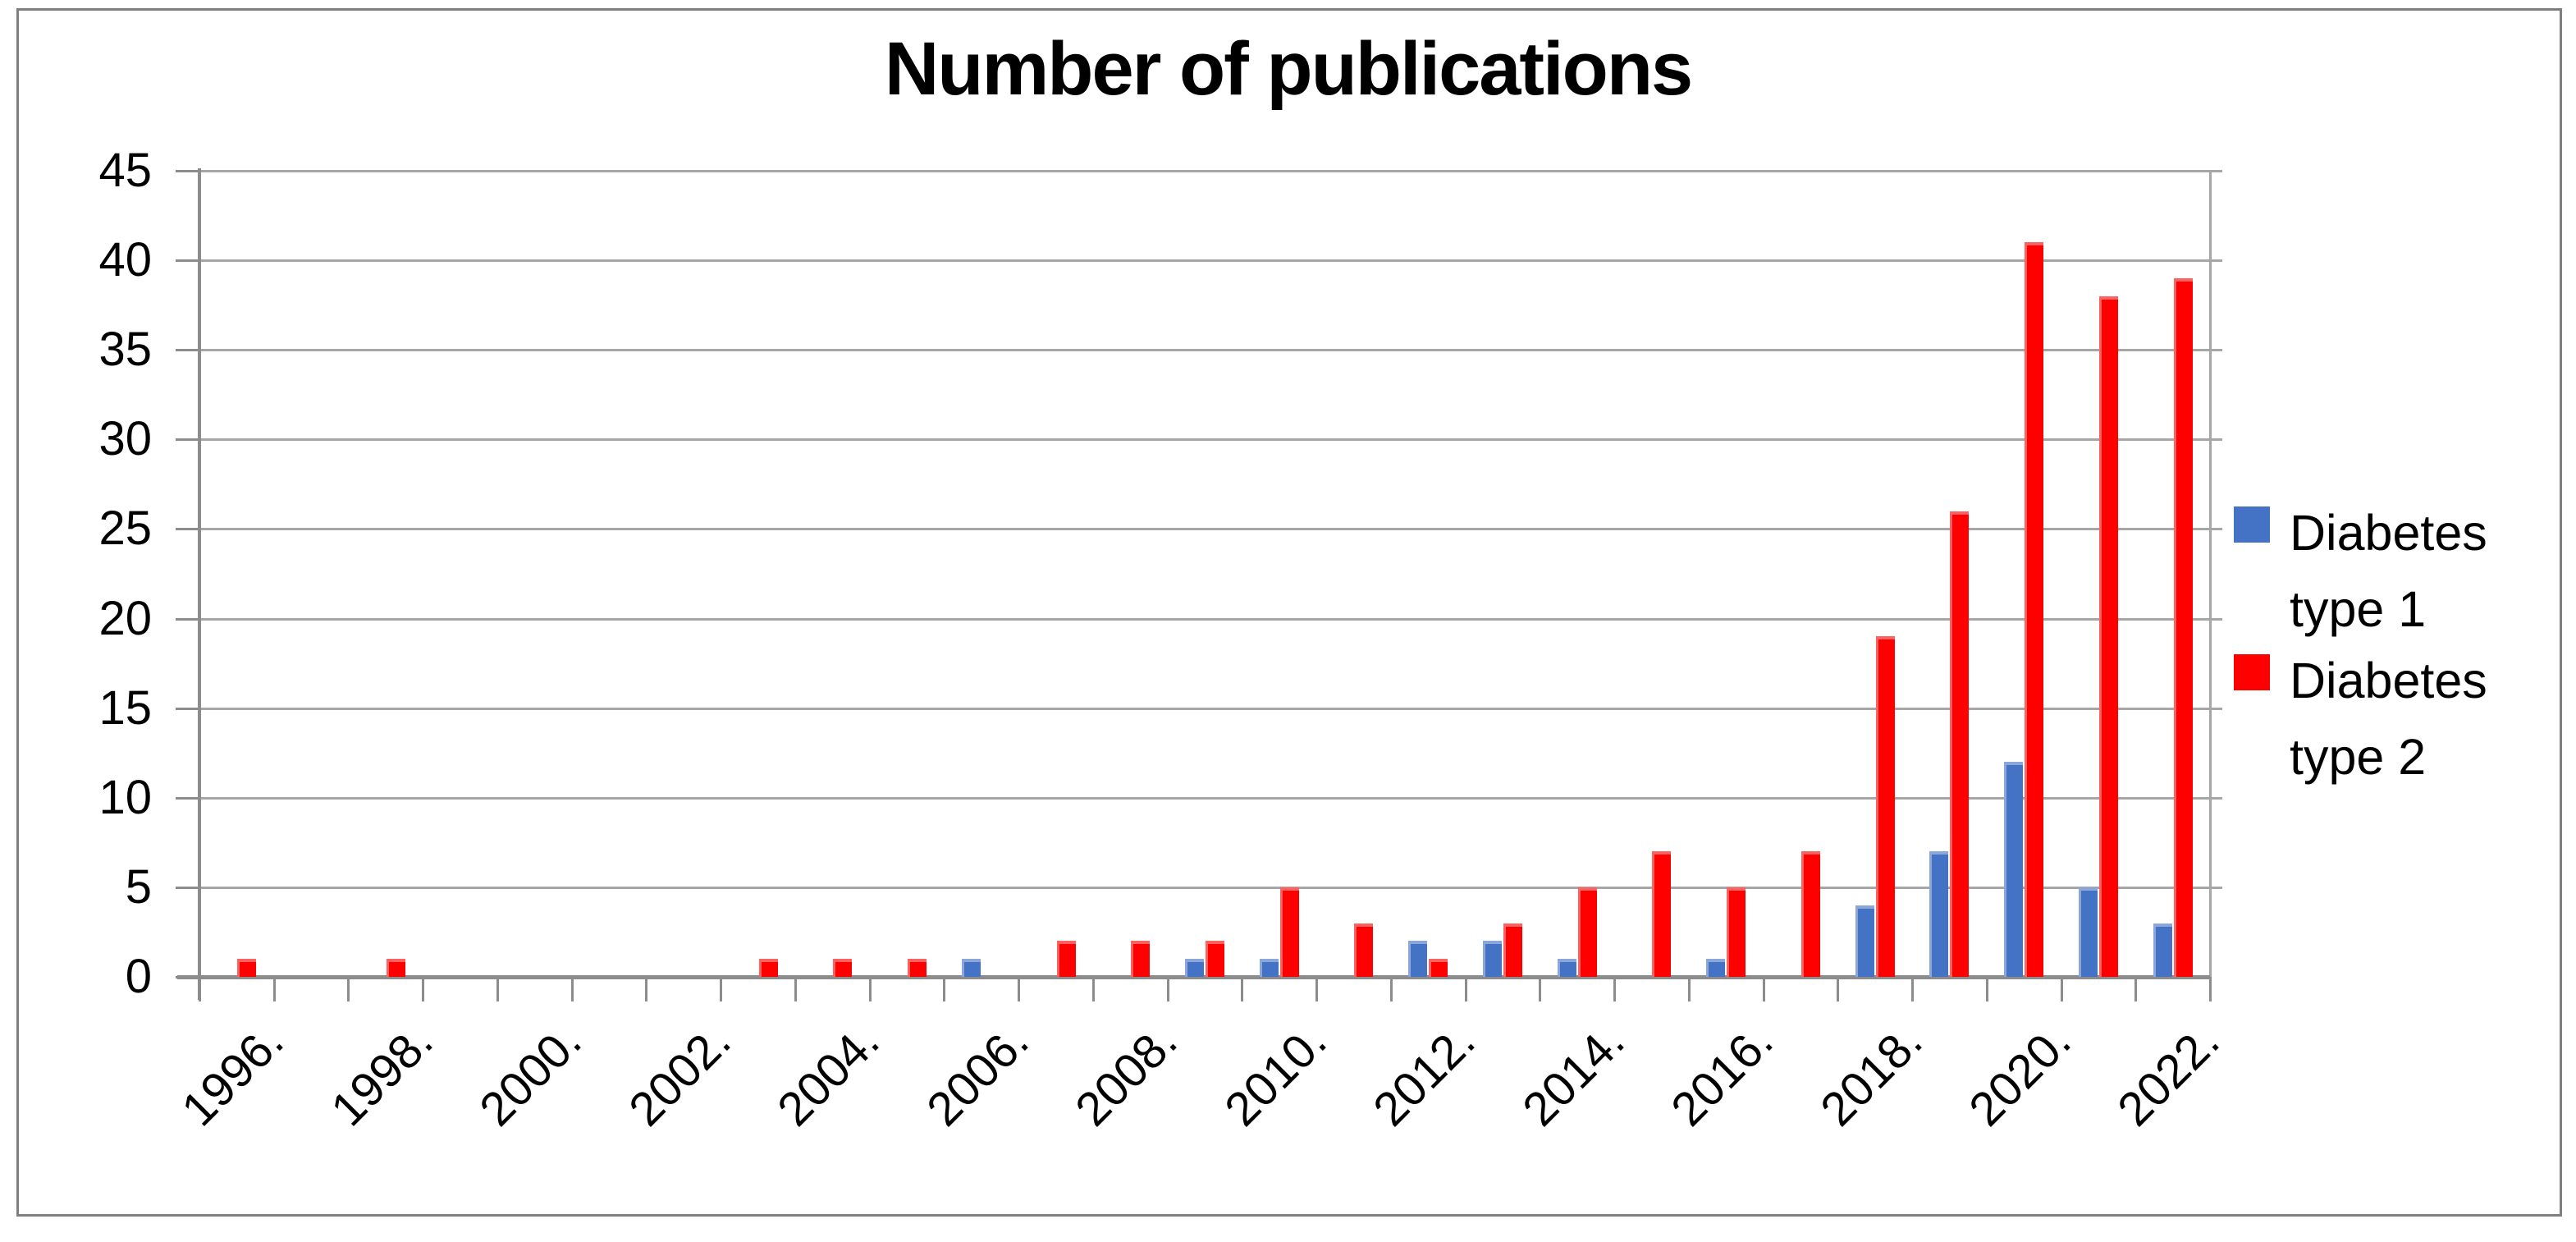  Describe the element at coordinates (1492, 959) in the screenshot. I see `bar-type1-2013` at that location.